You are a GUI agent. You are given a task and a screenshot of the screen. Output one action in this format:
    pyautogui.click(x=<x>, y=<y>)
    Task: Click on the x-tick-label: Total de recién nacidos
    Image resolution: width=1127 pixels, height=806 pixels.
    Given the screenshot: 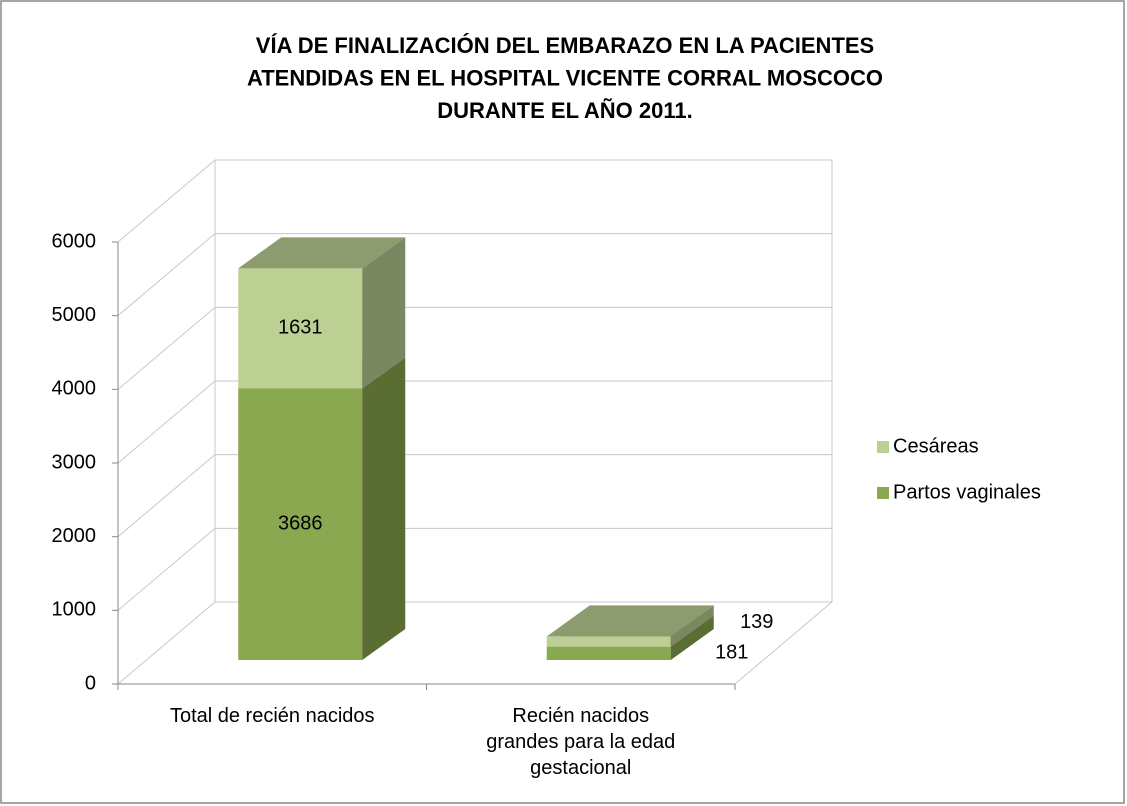 What is the action you would take?
    pyautogui.click(x=272, y=716)
    